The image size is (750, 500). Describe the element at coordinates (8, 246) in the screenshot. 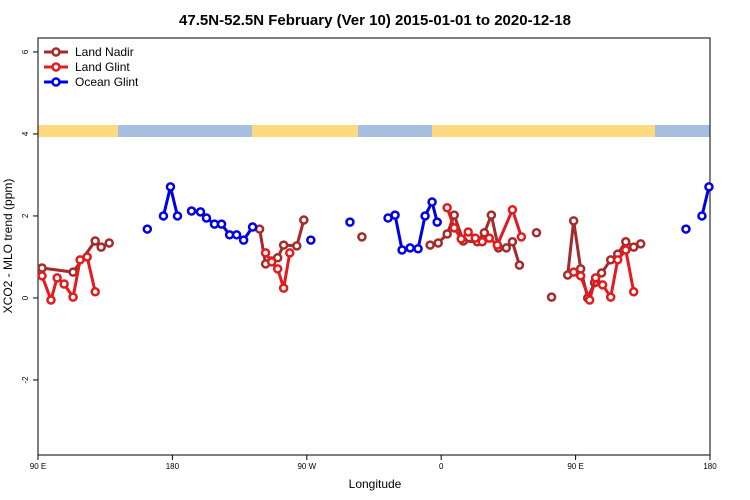

I see `y-axis-label: XCO2 - MLO trend (ppm)` at that location.